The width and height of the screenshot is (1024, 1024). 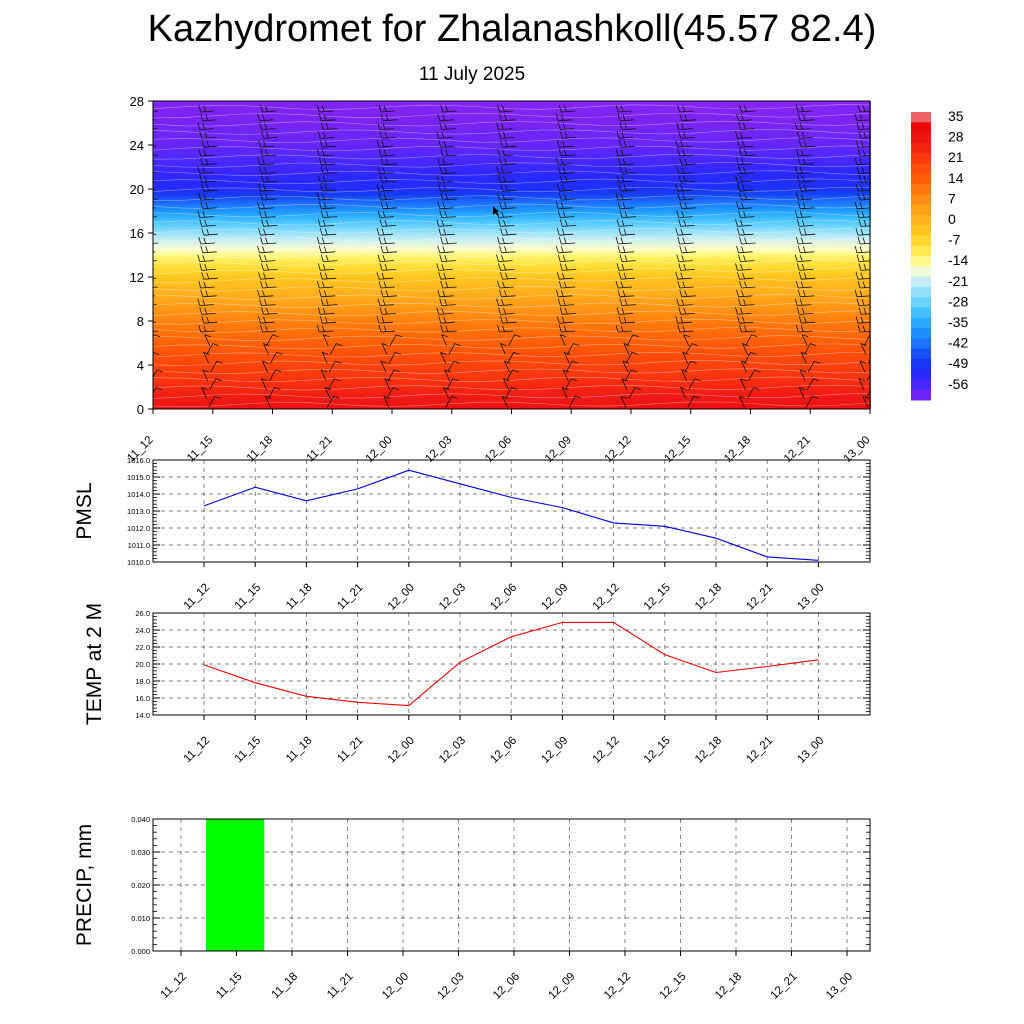 What do you see at coordinates (140, 852) in the screenshot?
I see `y-tick-label: 0.030` at bounding box center [140, 852].